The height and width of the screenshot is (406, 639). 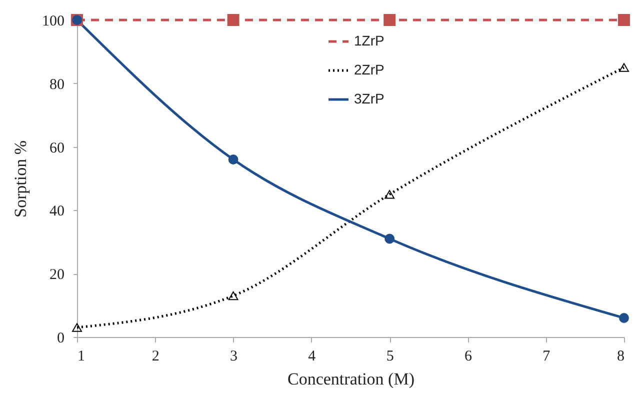 What do you see at coordinates (156, 356) in the screenshot?
I see `x-tick-label: 2` at bounding box center [156, 356].